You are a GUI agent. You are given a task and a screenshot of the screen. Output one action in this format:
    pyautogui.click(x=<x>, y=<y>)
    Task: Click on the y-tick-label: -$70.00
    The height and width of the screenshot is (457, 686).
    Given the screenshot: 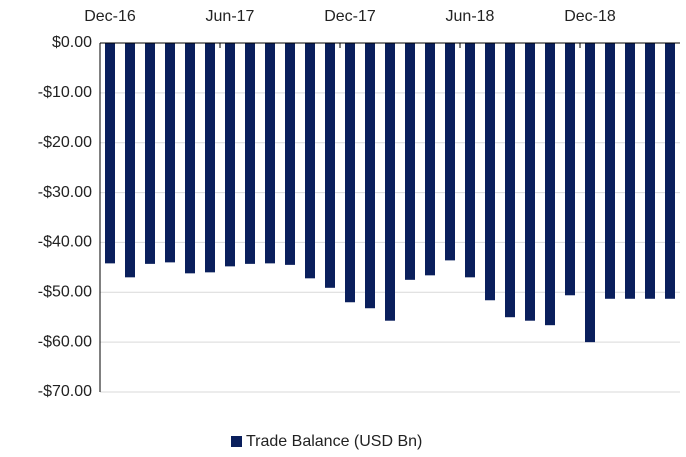 What is the action you would take?
    pyautogui.click(x=65, y=391)
    